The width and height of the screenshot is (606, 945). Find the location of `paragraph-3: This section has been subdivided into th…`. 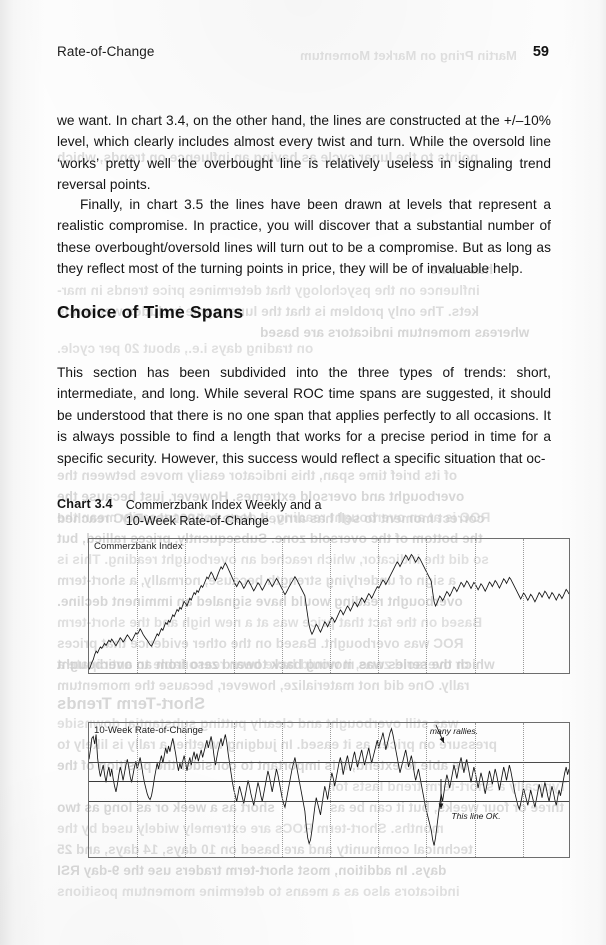

paragraph-3: This section has been subdivided into th… is located at coordinates (304, 415).